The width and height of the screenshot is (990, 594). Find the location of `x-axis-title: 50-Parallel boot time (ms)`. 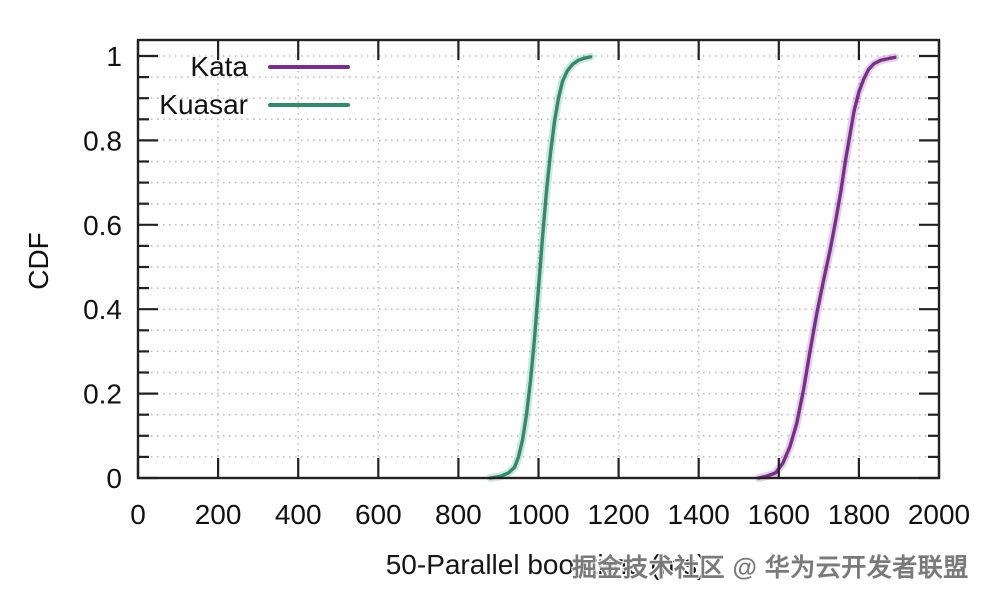

x-axis-title: 50-Parallel boot time (ms) is located at coordinates (546, 564).